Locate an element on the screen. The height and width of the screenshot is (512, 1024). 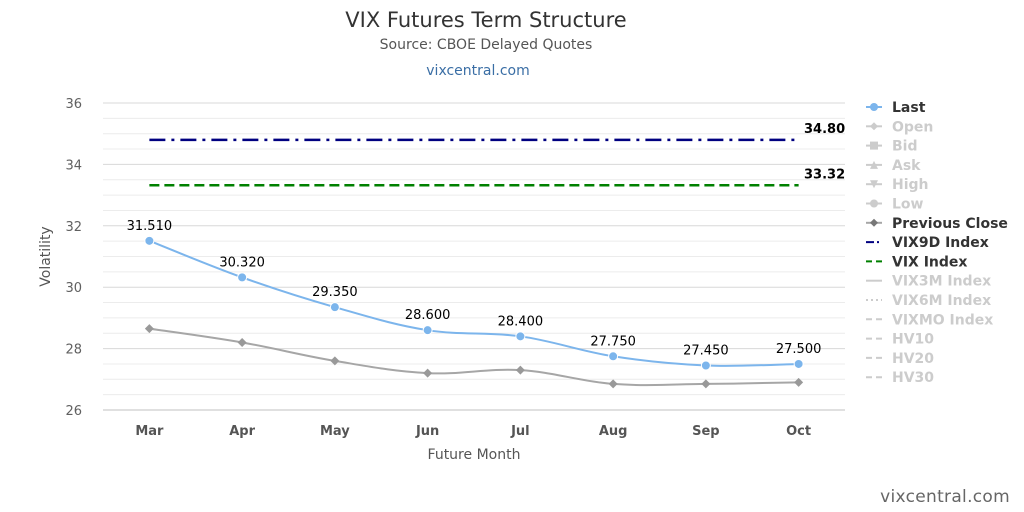
legend-label: VIX Index is located at coordinates (929, 262).